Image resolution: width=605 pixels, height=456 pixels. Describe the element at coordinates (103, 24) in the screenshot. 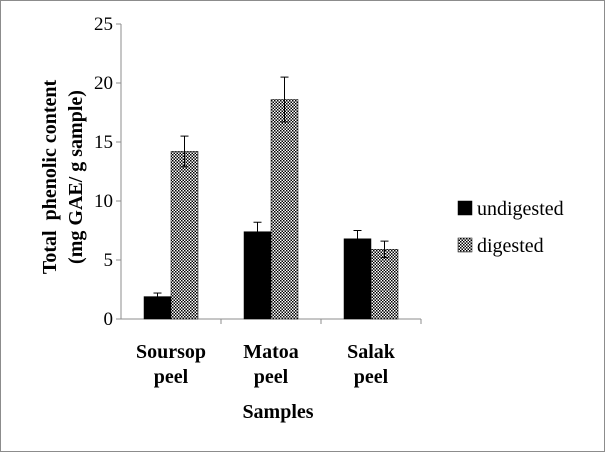

I see `y-tick-label: 25` at that location.